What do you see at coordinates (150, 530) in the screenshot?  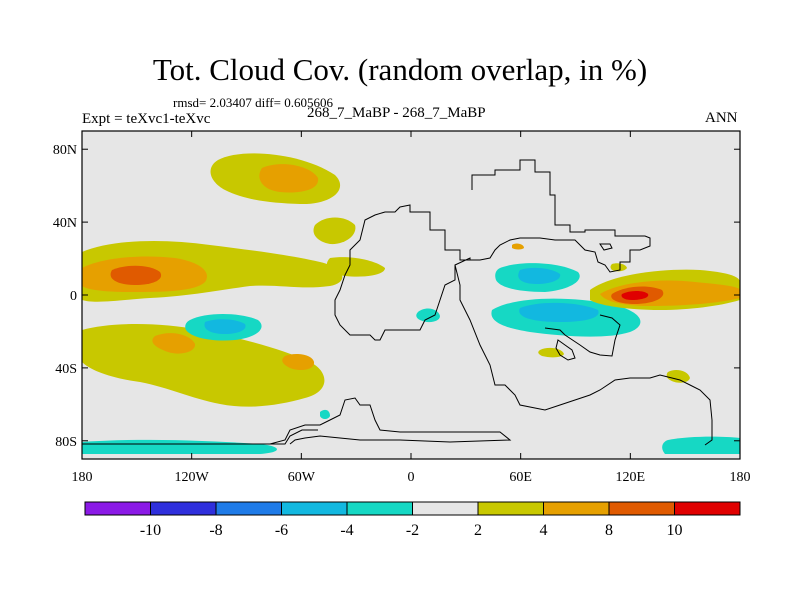 I see `colorbar-label: -10` at bounding box center [150, 530].